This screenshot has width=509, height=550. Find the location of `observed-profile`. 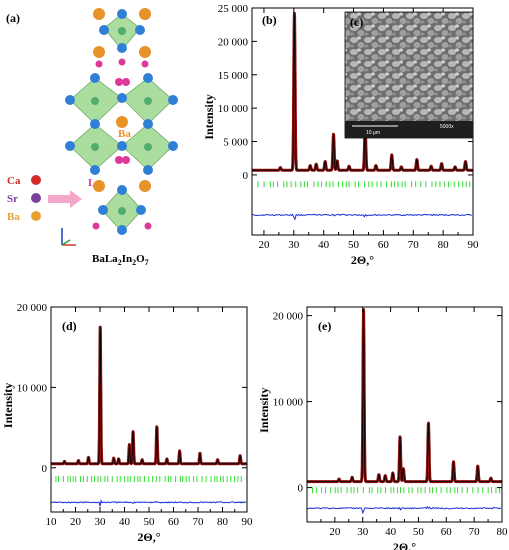

observed-profile is located at coordinates (149, 395).